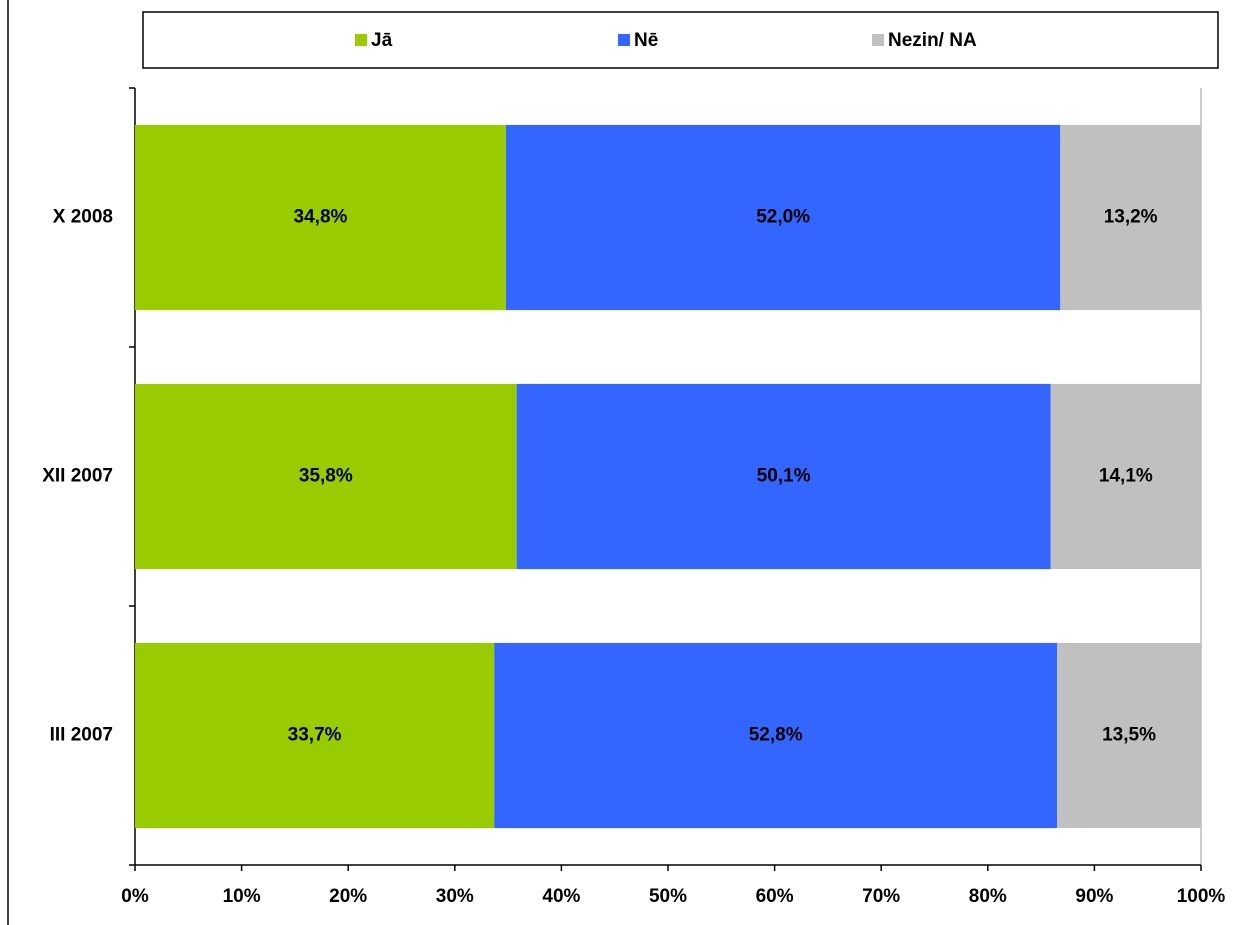 This screenshot has width=1245, height=925. Describe the element at coordinates (348, 896) in the screenshot. I see `x-tick-label: 20%` at that location.